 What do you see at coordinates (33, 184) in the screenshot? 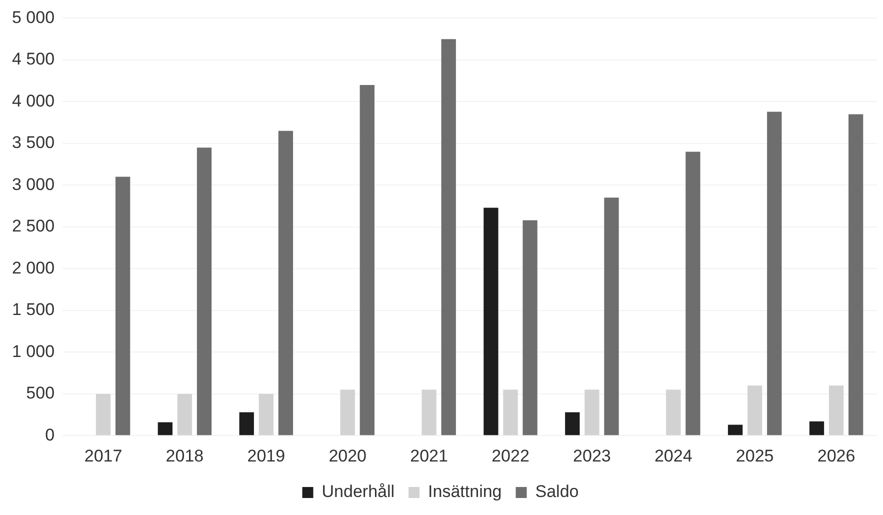
I see `y-tick-label: 3 000` at bounding box center [33, 184].